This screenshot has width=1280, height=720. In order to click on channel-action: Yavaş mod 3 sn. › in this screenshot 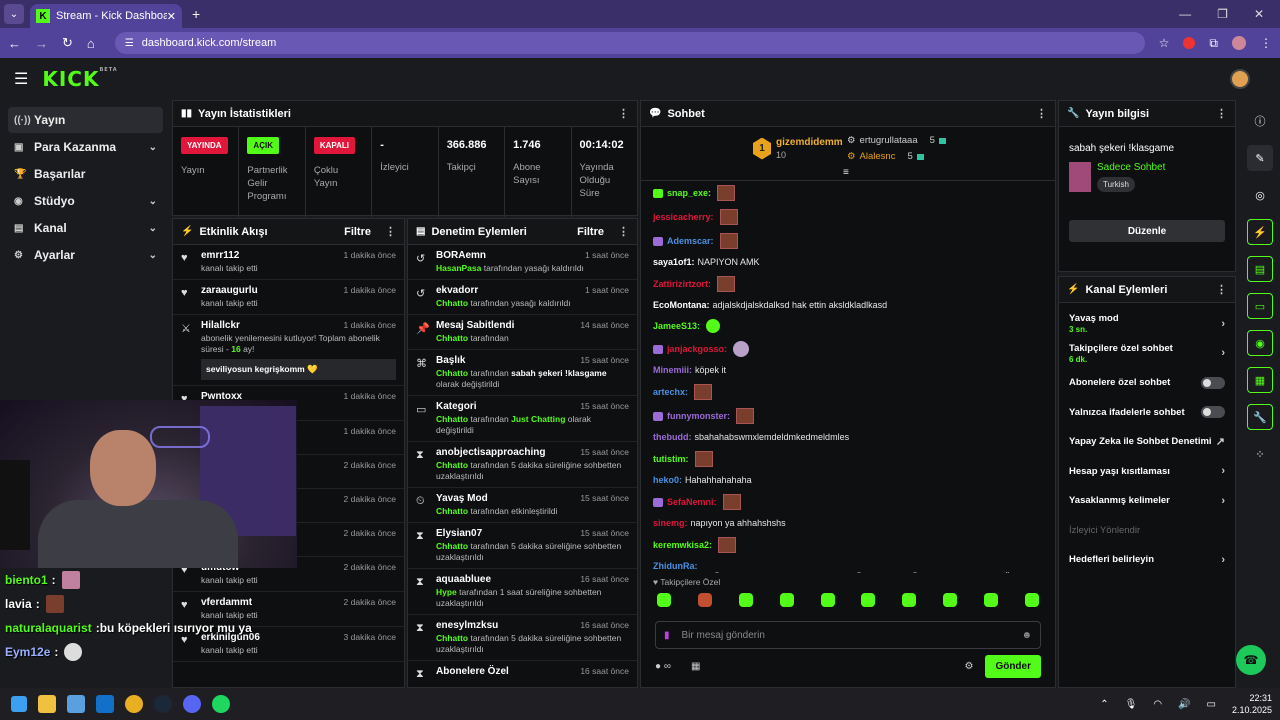, I will do `click(1147, 324)`.